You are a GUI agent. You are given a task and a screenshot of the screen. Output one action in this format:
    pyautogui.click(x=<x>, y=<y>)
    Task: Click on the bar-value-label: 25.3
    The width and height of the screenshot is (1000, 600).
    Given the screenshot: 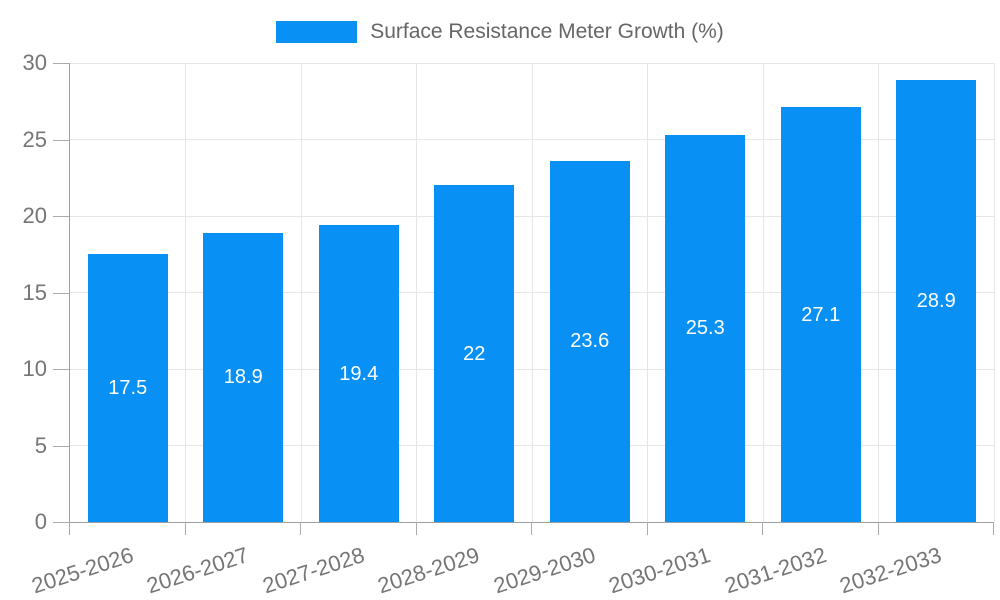 What is the action you would take?
    pyautogui.click(x=705, y=328)
    